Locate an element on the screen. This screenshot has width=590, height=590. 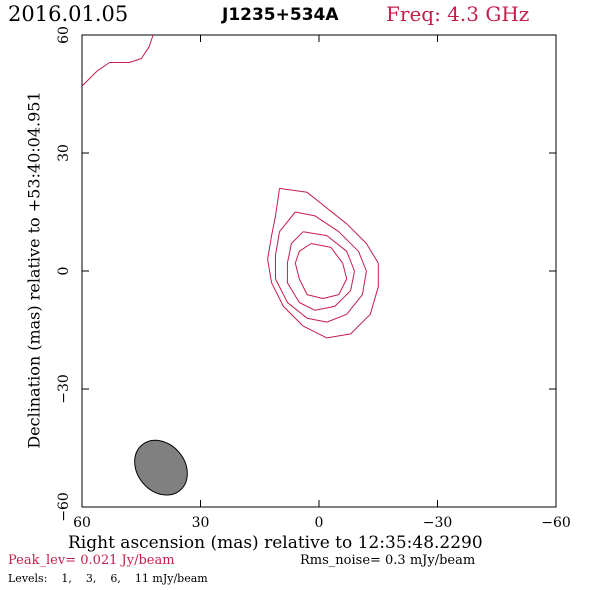
x-tick-label: 0 is located at coordinates (319, 523).